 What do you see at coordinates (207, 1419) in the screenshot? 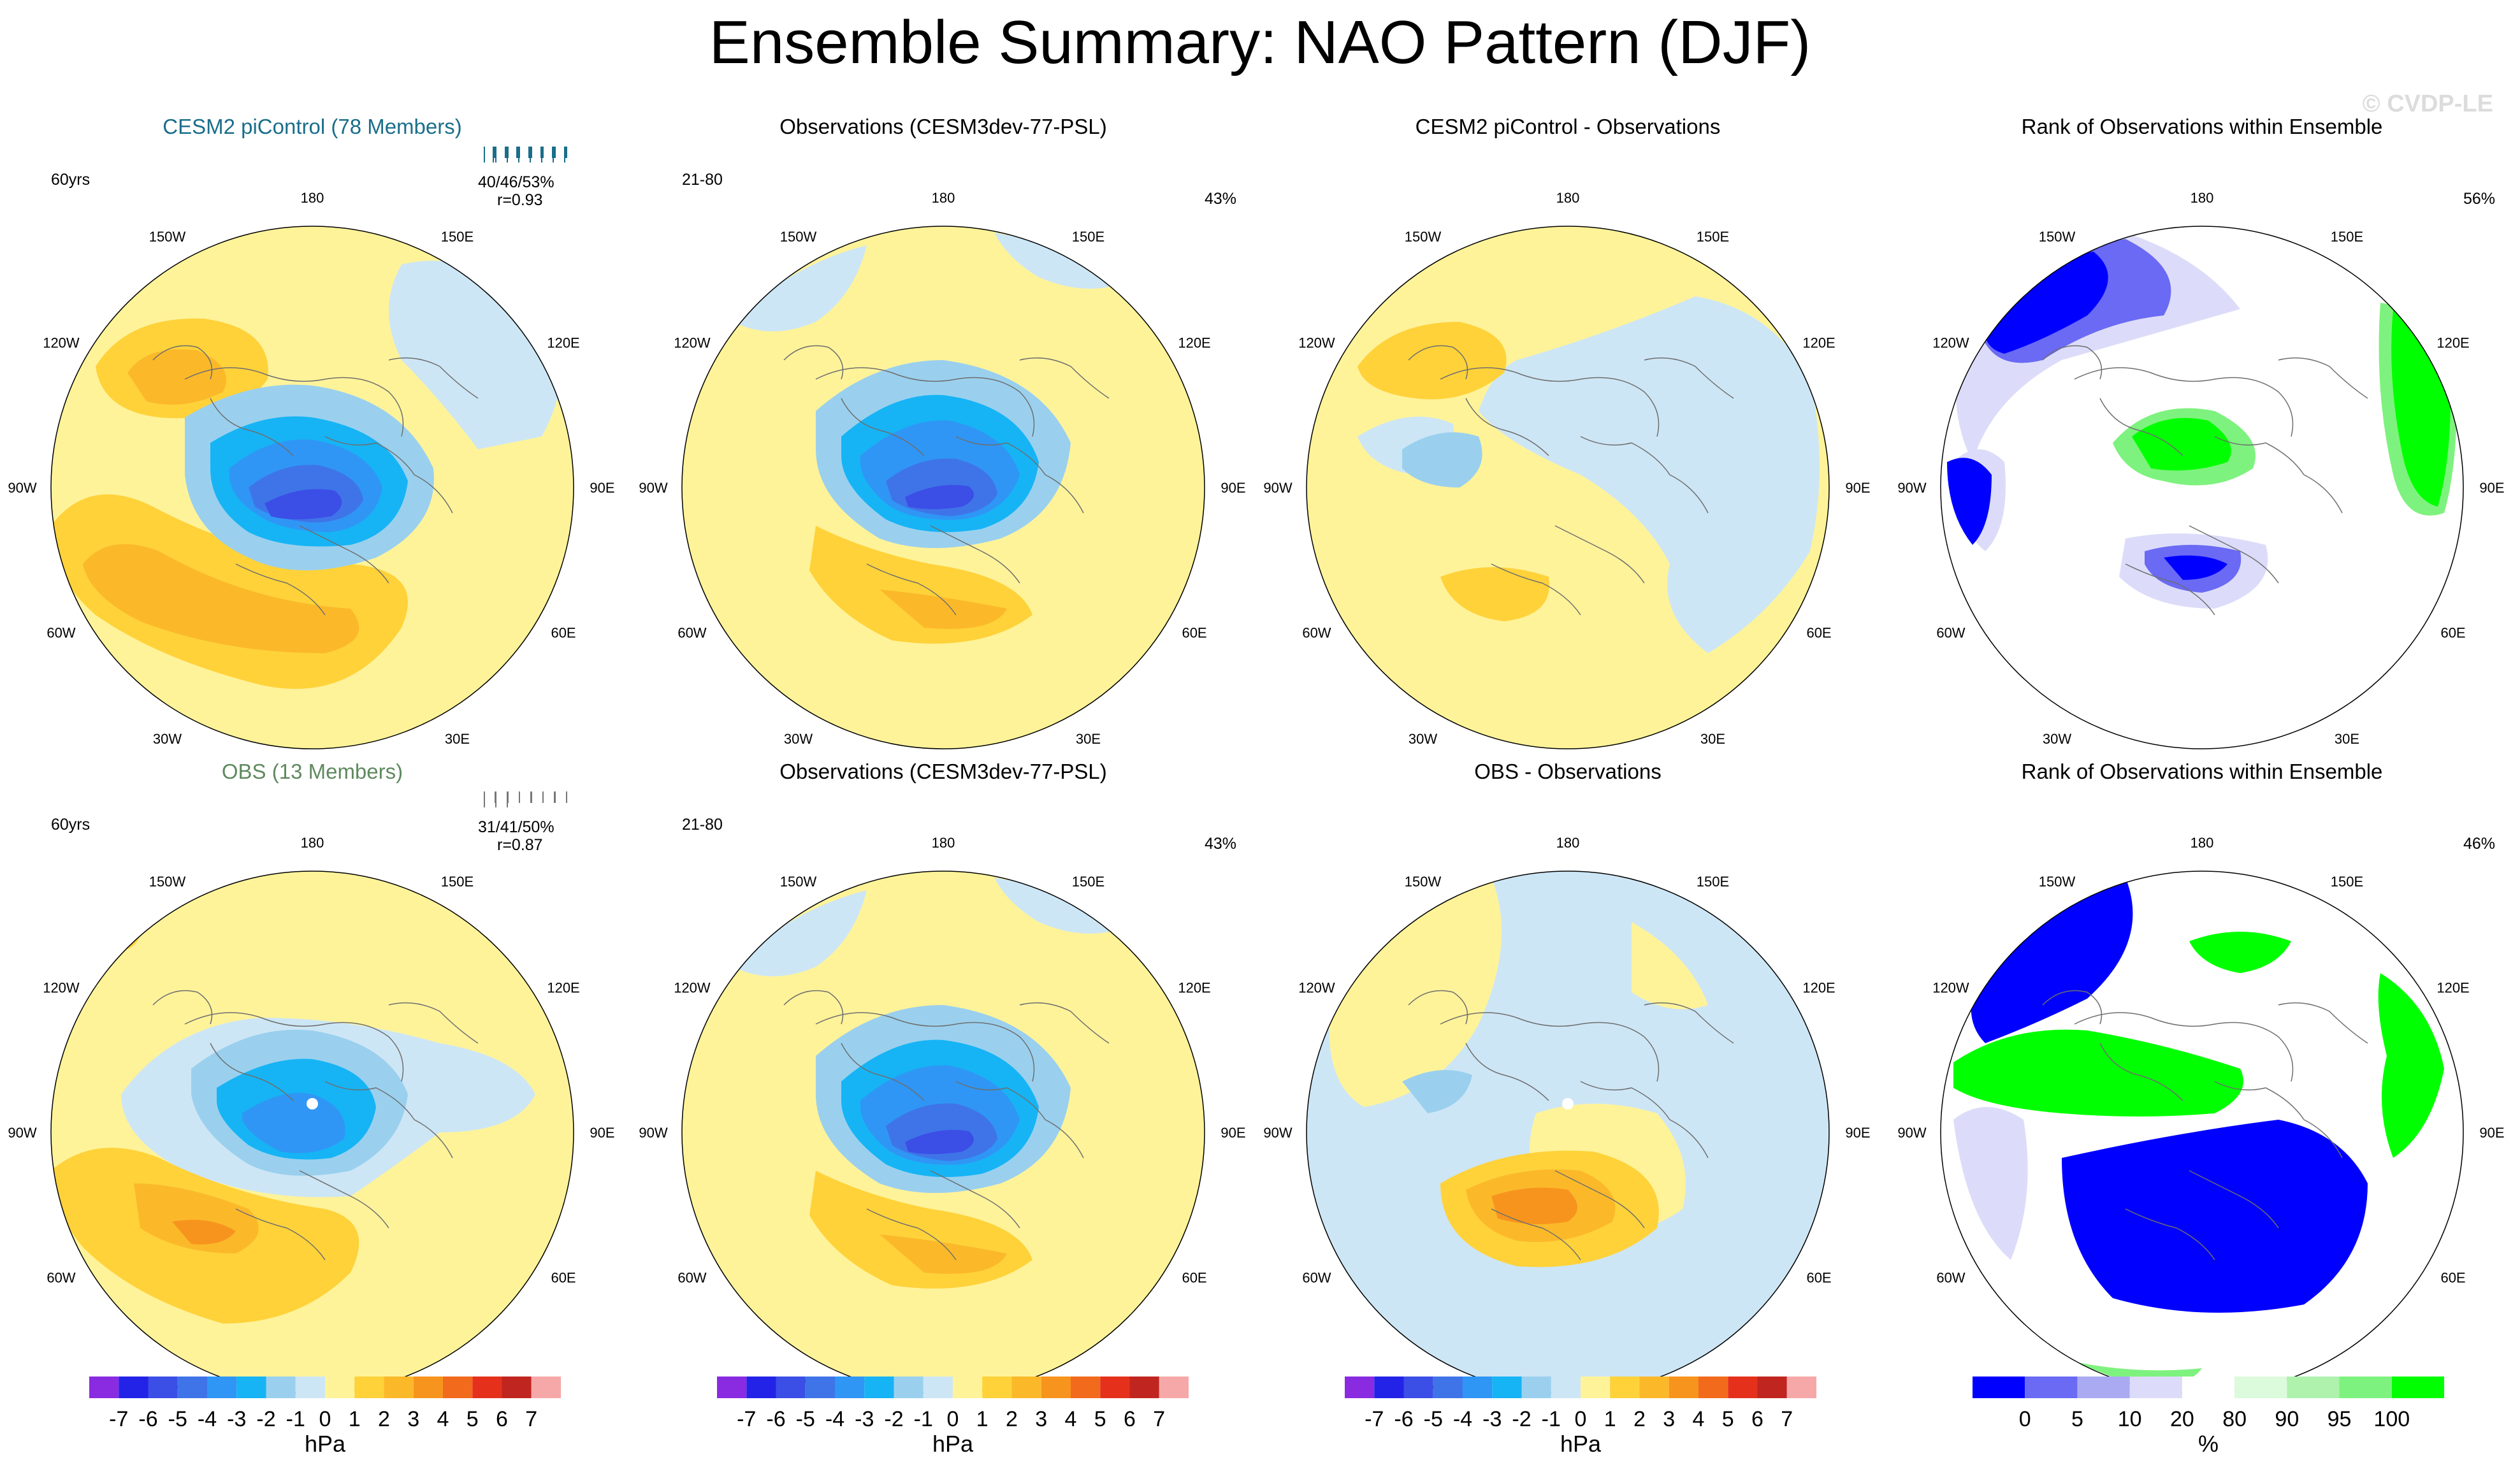
I see `colorbar-tick-label: -4` at bounding box center [207, 1419].